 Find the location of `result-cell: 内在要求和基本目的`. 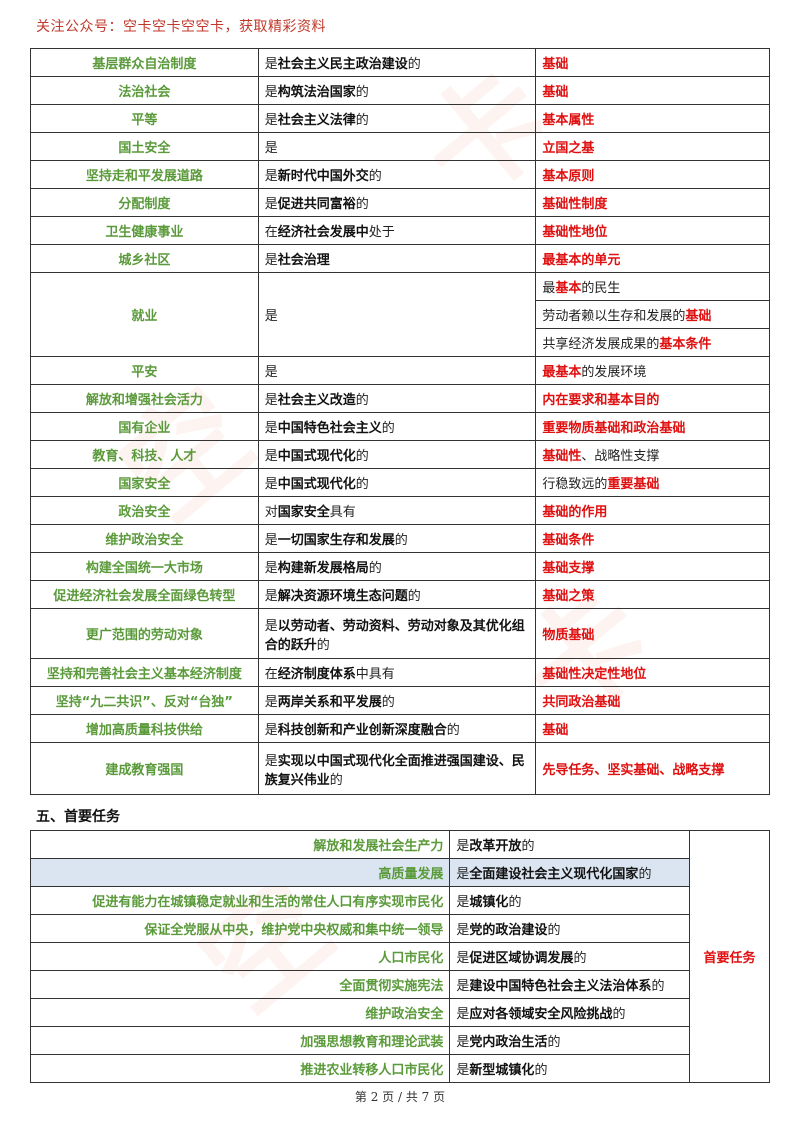

result-cell: 内在要求和基本目的 is located at coordinates (652, 398).